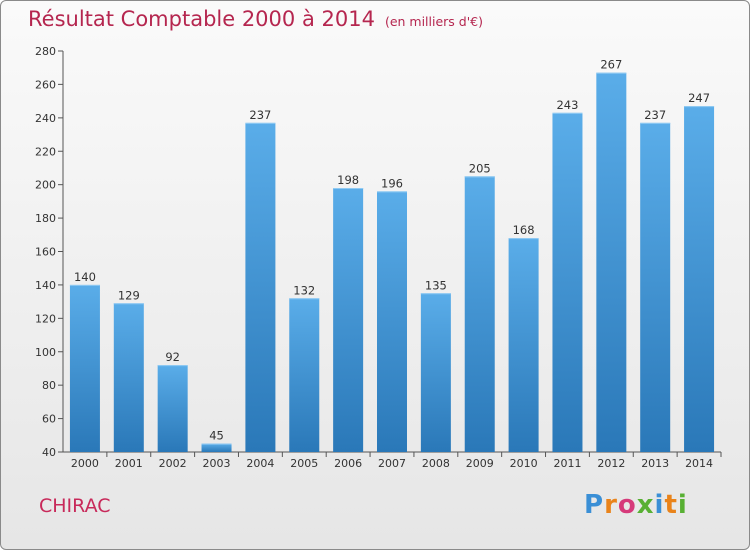  I want to click on logo-letter: t, so click(671, 505).